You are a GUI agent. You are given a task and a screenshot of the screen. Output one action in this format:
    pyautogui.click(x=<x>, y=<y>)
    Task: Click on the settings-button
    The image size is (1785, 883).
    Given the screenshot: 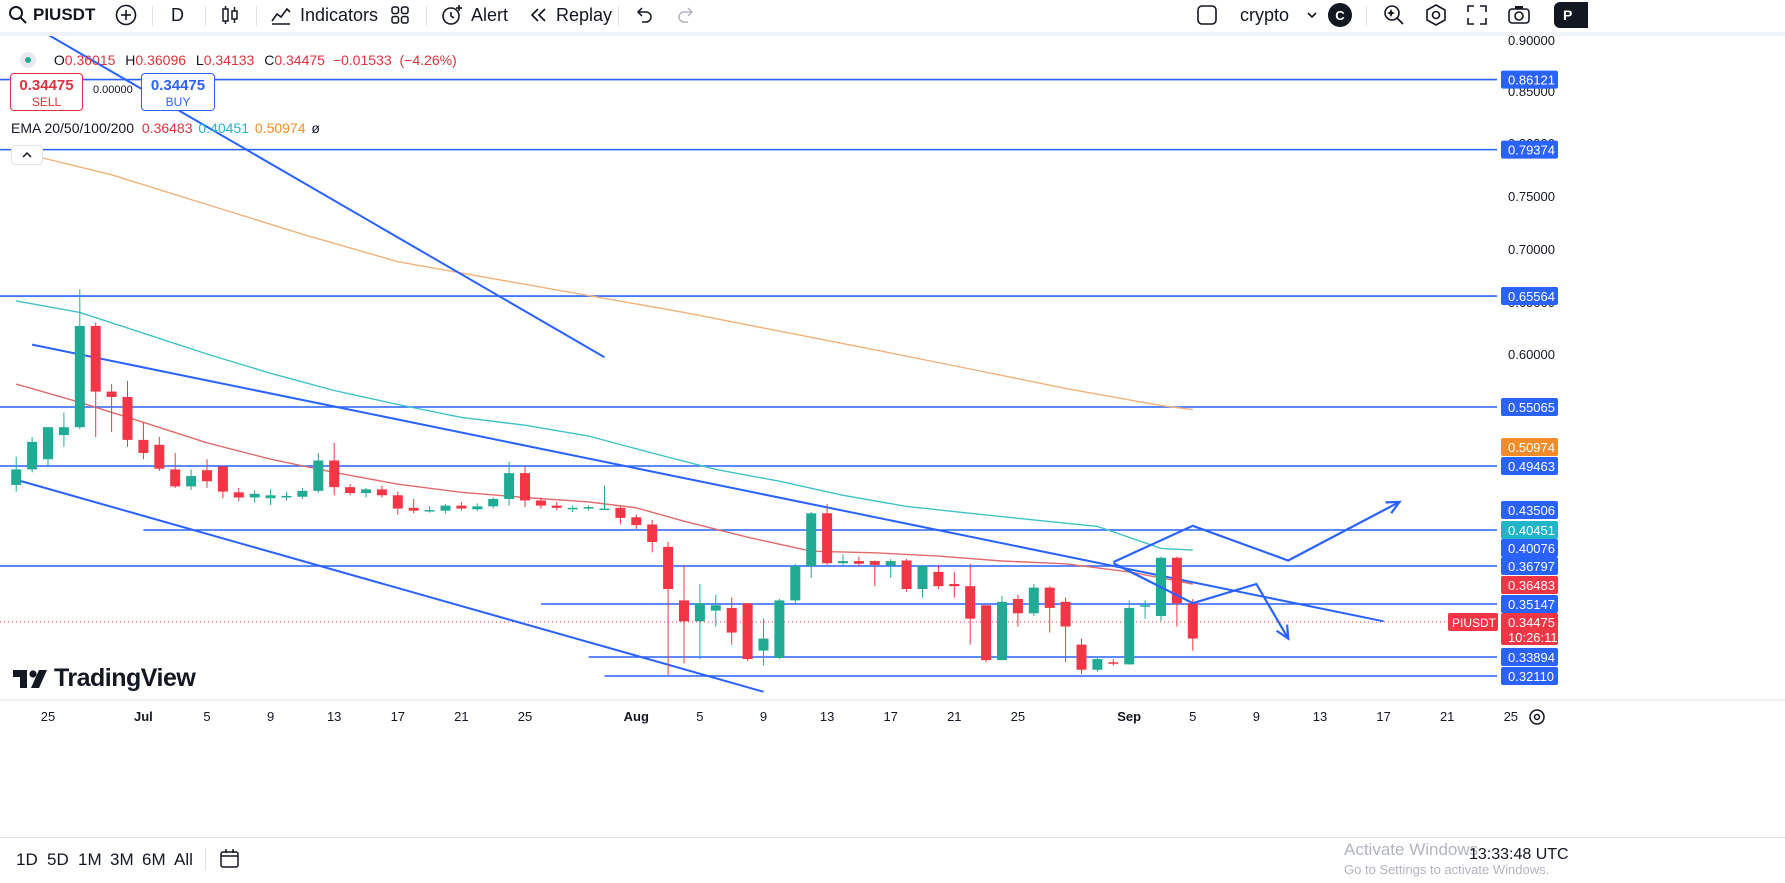 What is the action you would take?
    pyautogui.click(x=1436, y=15)
    